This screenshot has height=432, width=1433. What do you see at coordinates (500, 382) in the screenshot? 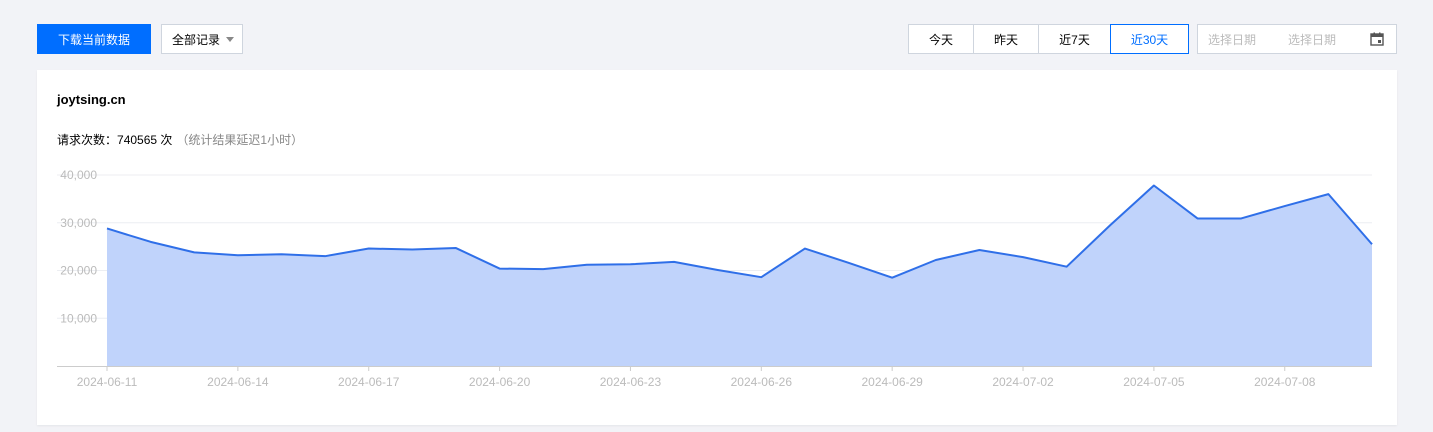
I see `x-tick-label: 2024-06-20` at bounding box center [500, 382].